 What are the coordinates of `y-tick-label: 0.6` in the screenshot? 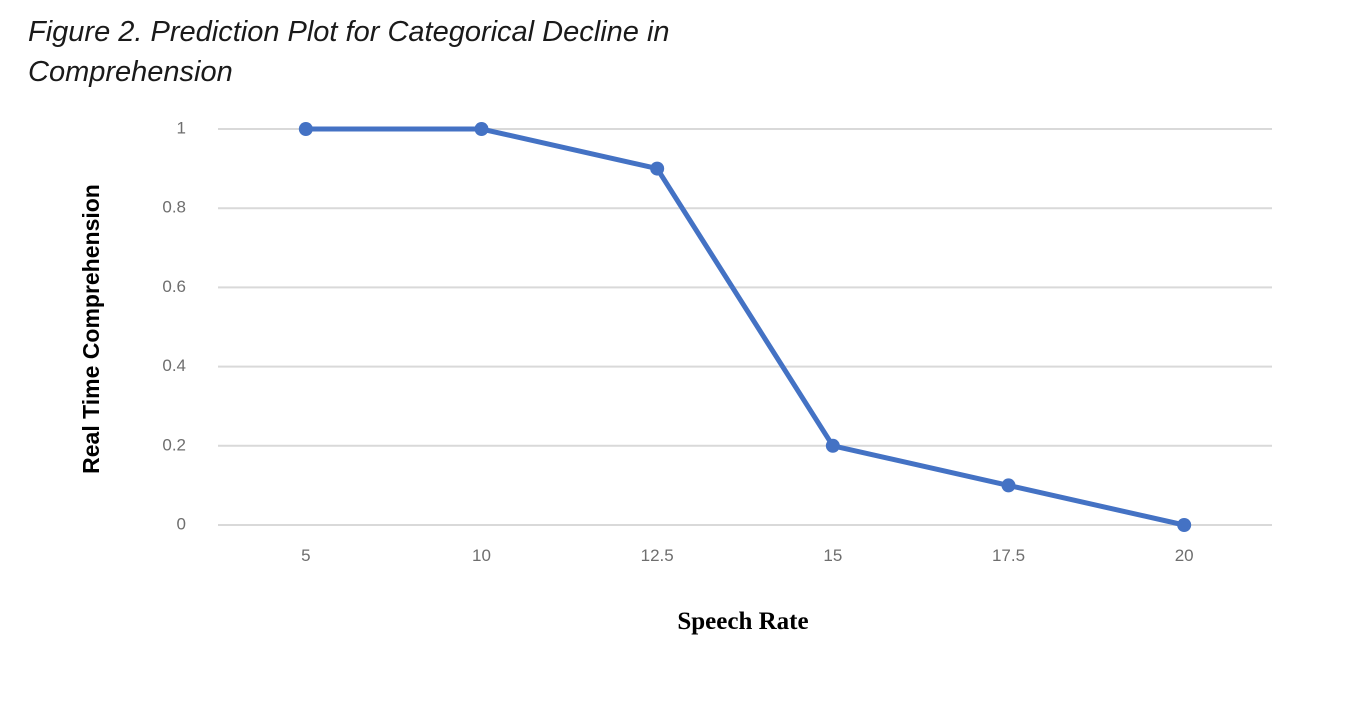 It's located at (174, 286).